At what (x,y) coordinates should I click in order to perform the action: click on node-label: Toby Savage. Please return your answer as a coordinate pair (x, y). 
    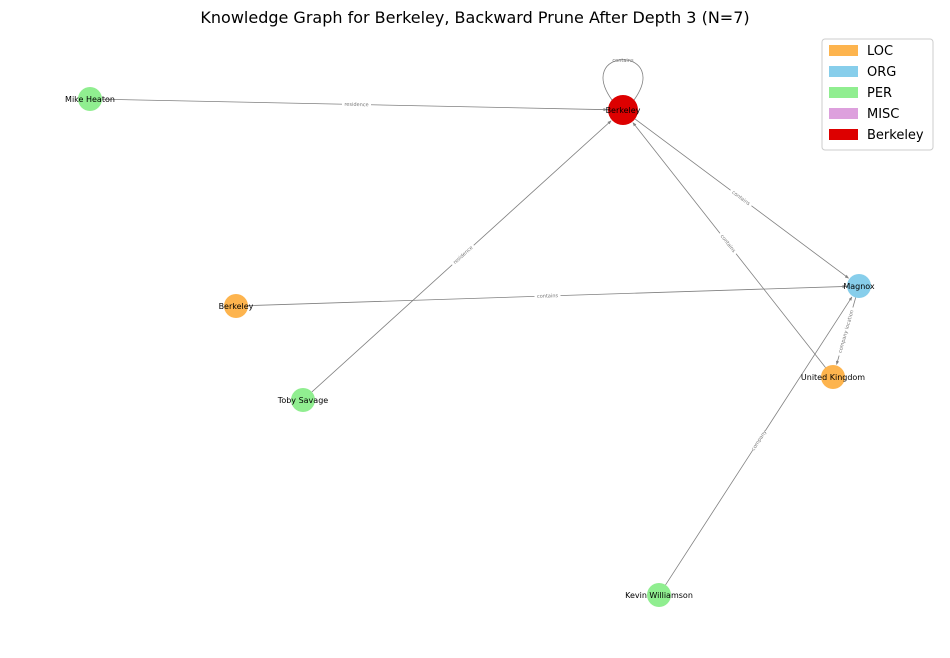
    Looking at the image, I should click on (302, 400).